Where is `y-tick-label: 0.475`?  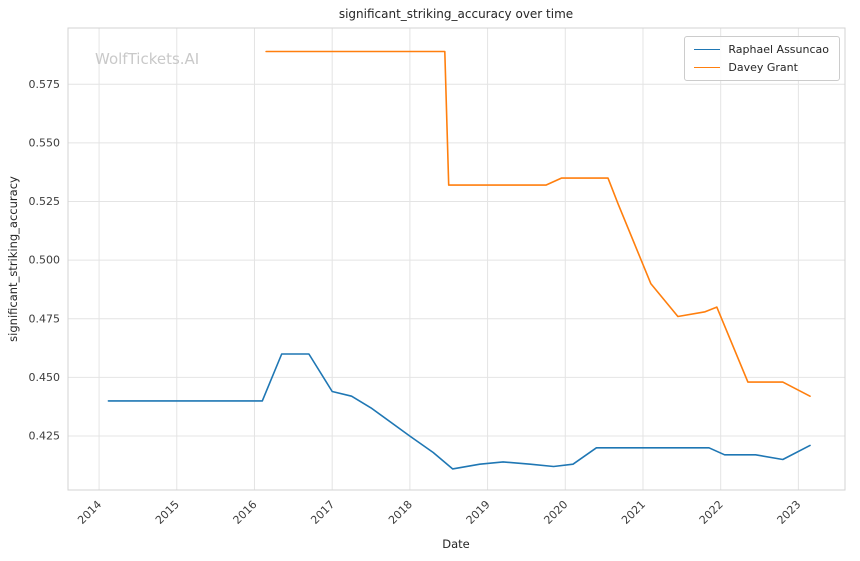 y-tick-label: 0.475 is located at coordinates (45, 318).